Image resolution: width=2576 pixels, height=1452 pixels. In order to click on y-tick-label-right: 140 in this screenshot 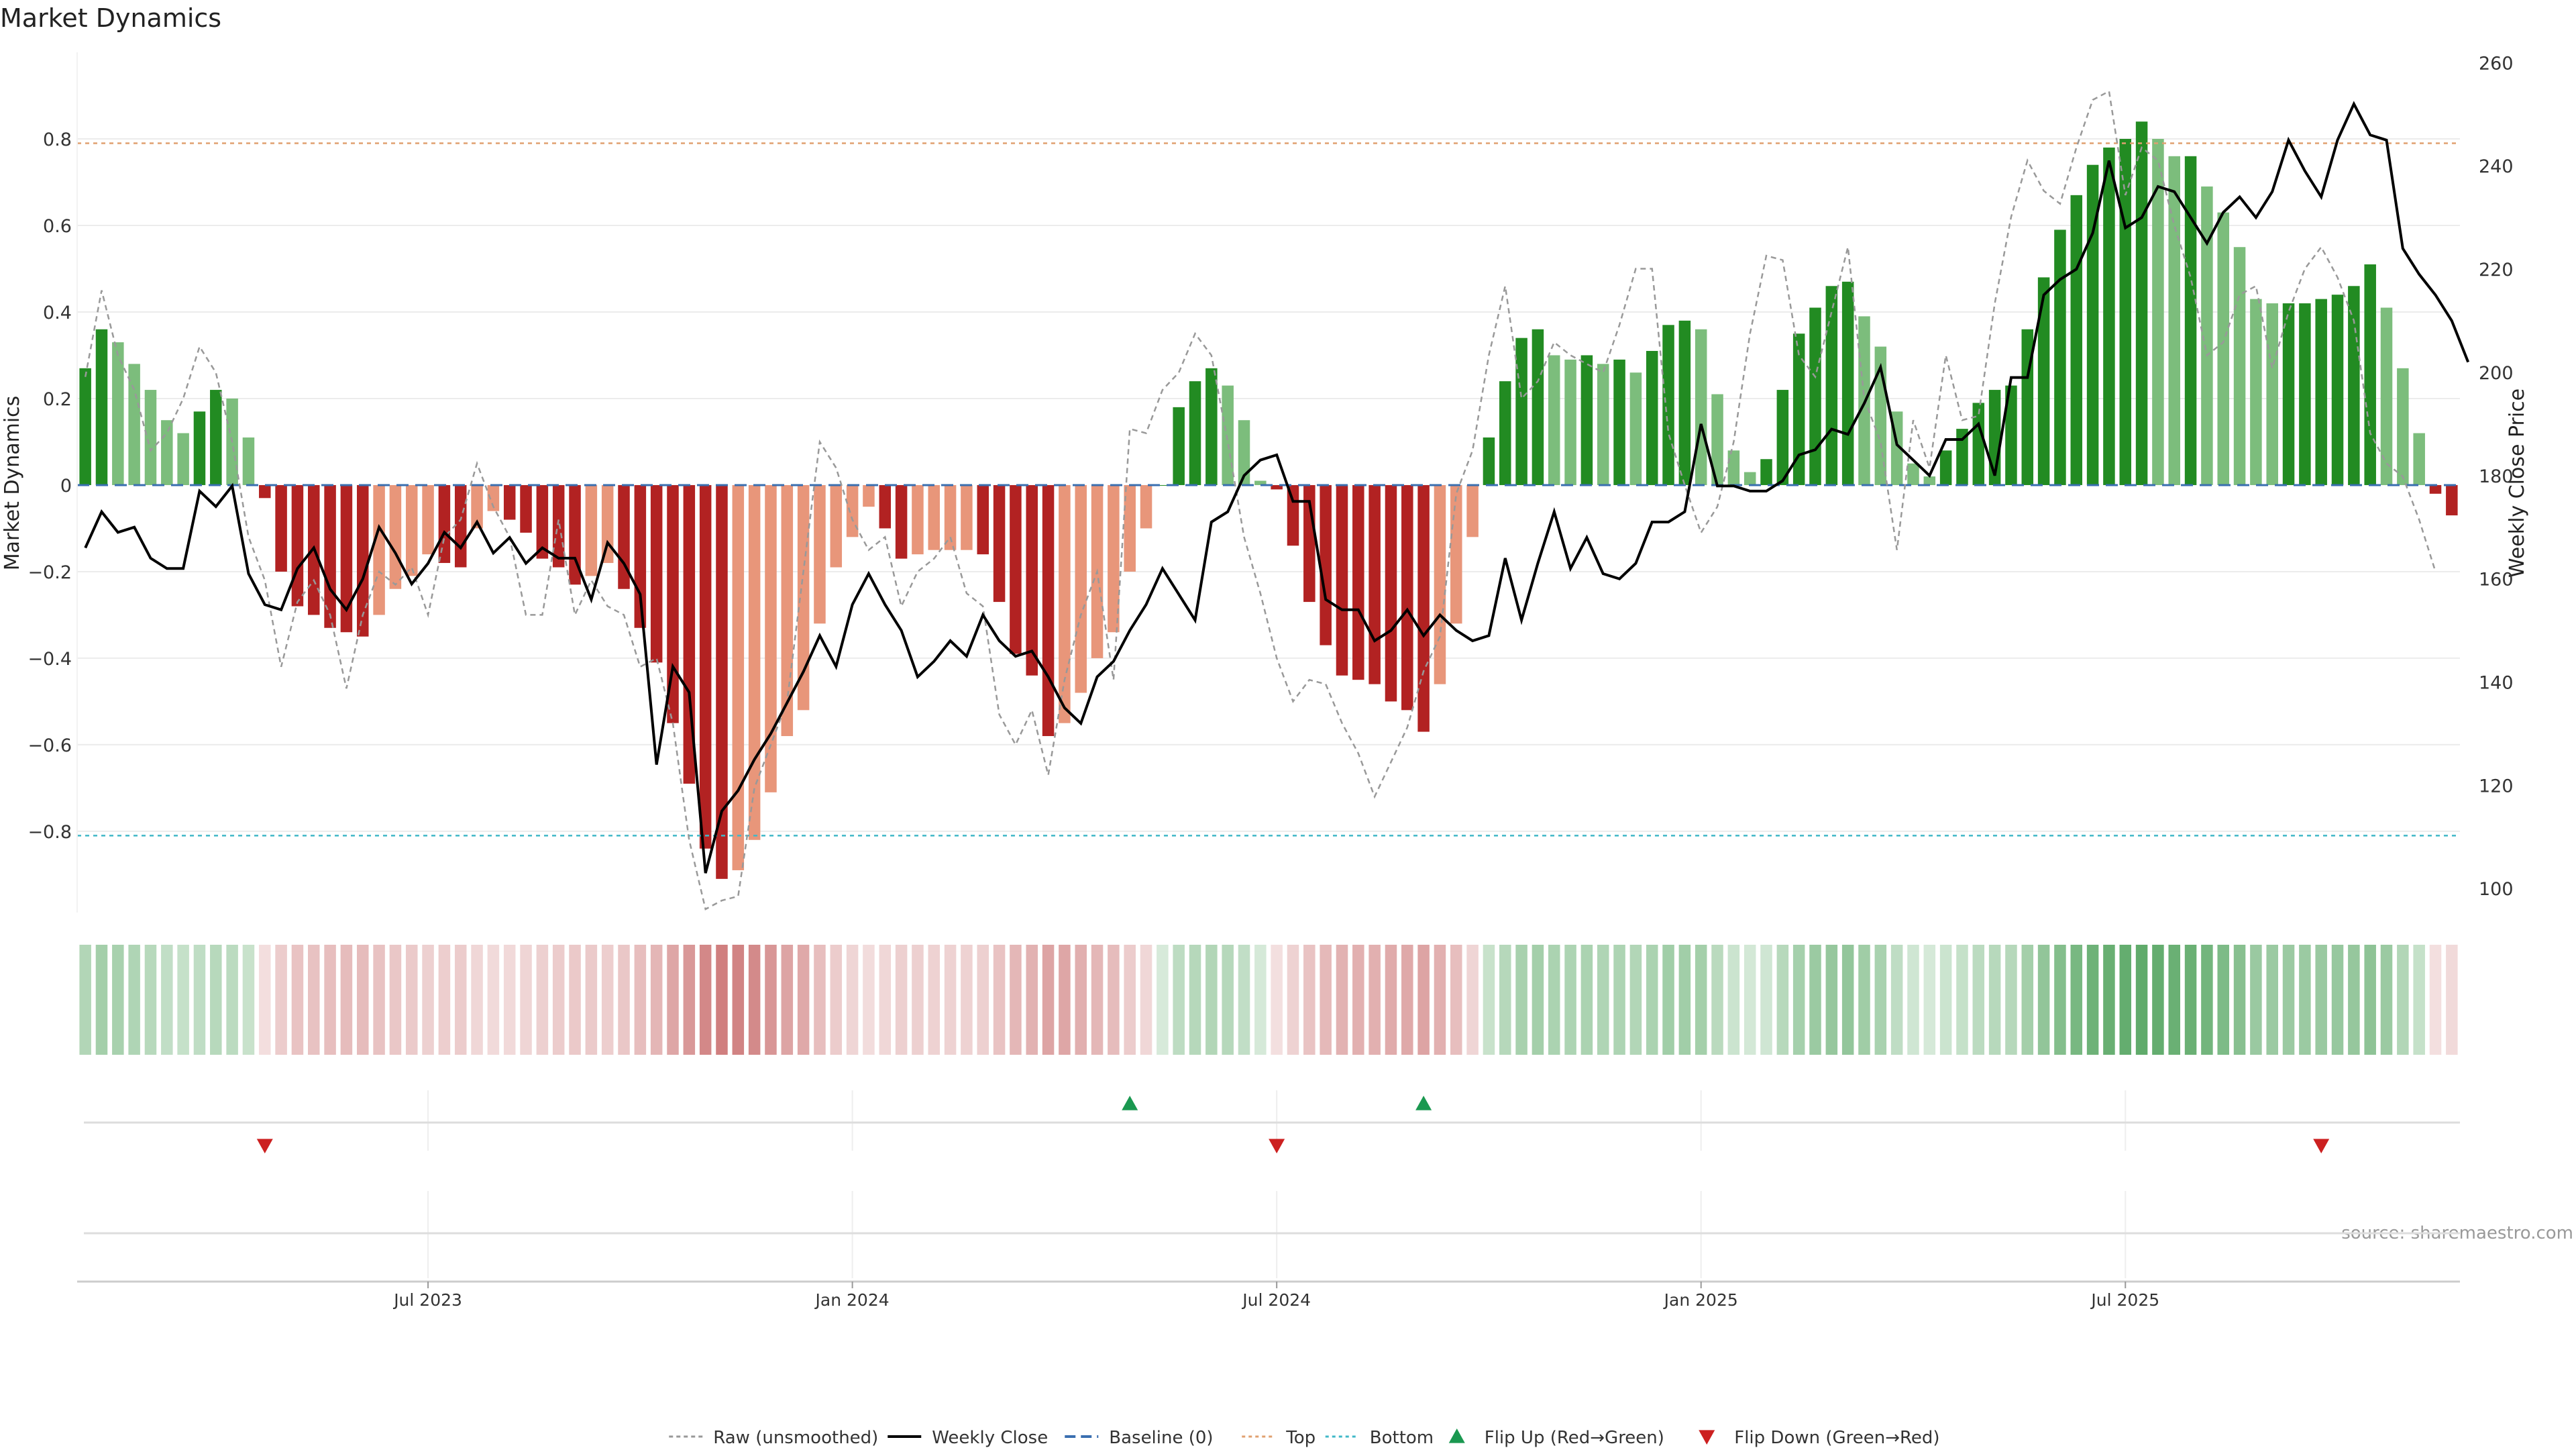, I will do `click(2496, 684)`.